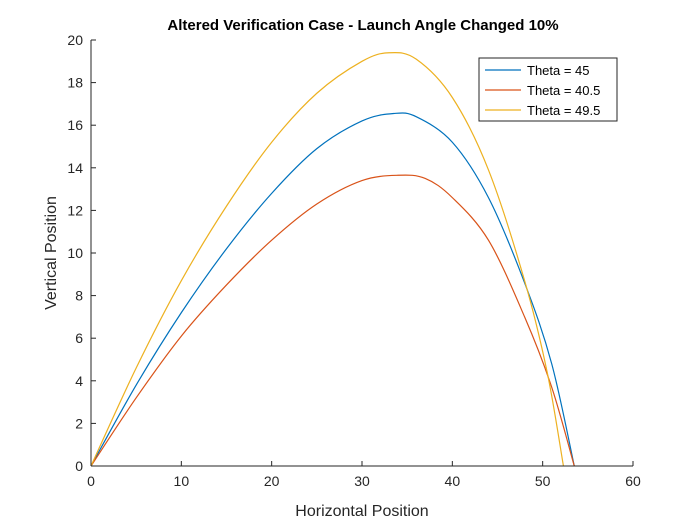  Describe the element at coordinates (75, 83) in the screenshot. I see `y-tick-label: 18` at that location.